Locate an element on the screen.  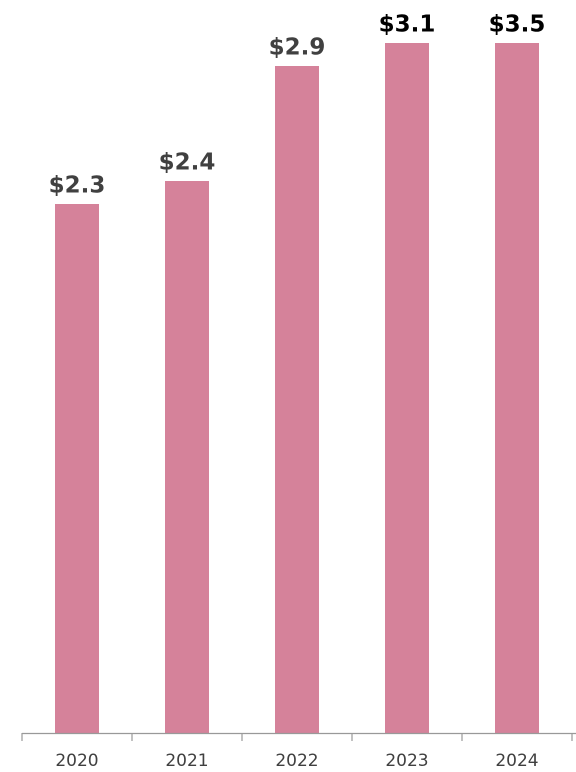
x-tick-label: 2024 is located at coordinates (516, 761).